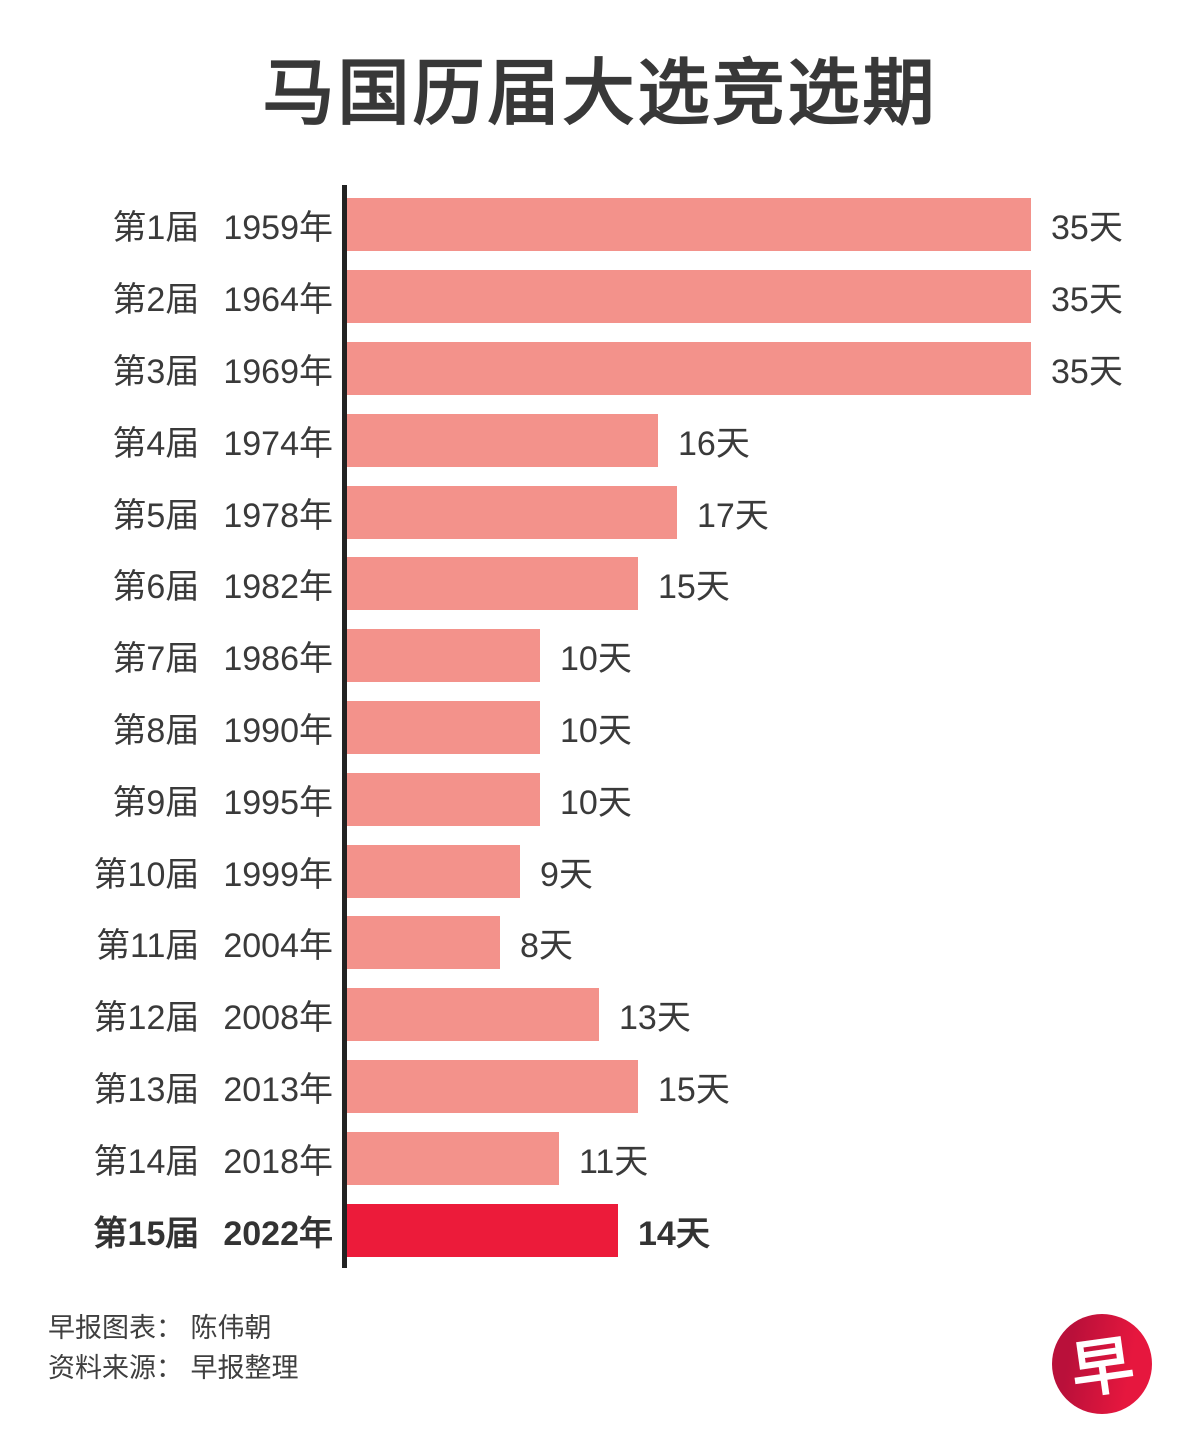 The image size is (1200, 1440). I want to click on chart-row: 第10届 1999年 9天, so click(600, 871).